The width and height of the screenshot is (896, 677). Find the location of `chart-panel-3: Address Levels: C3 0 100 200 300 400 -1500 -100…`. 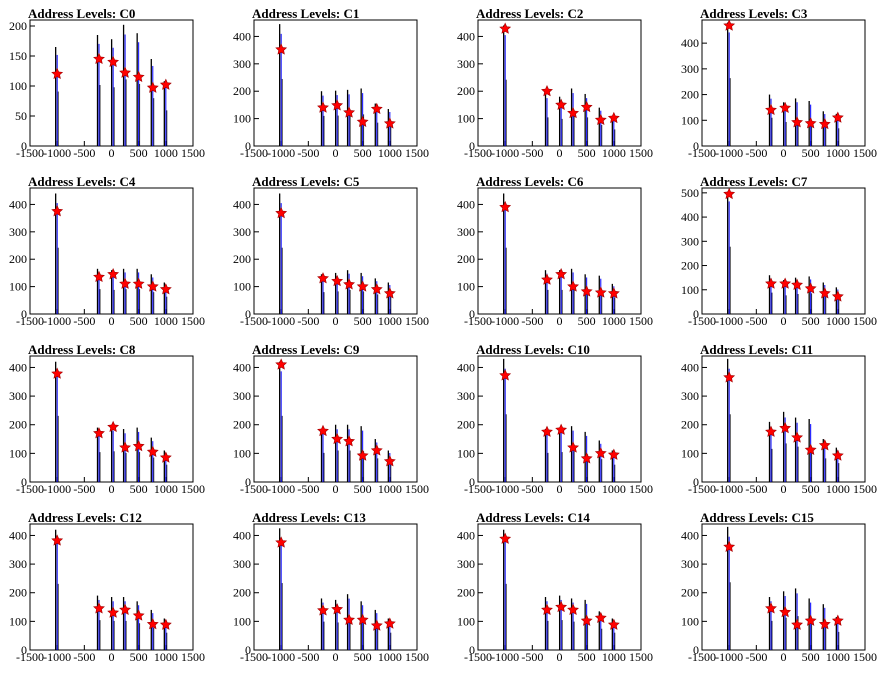

chart-panel-3: Address Levels: C3 0 100 200 300 400 -1500 -100… is located at coordinates (779, 83).